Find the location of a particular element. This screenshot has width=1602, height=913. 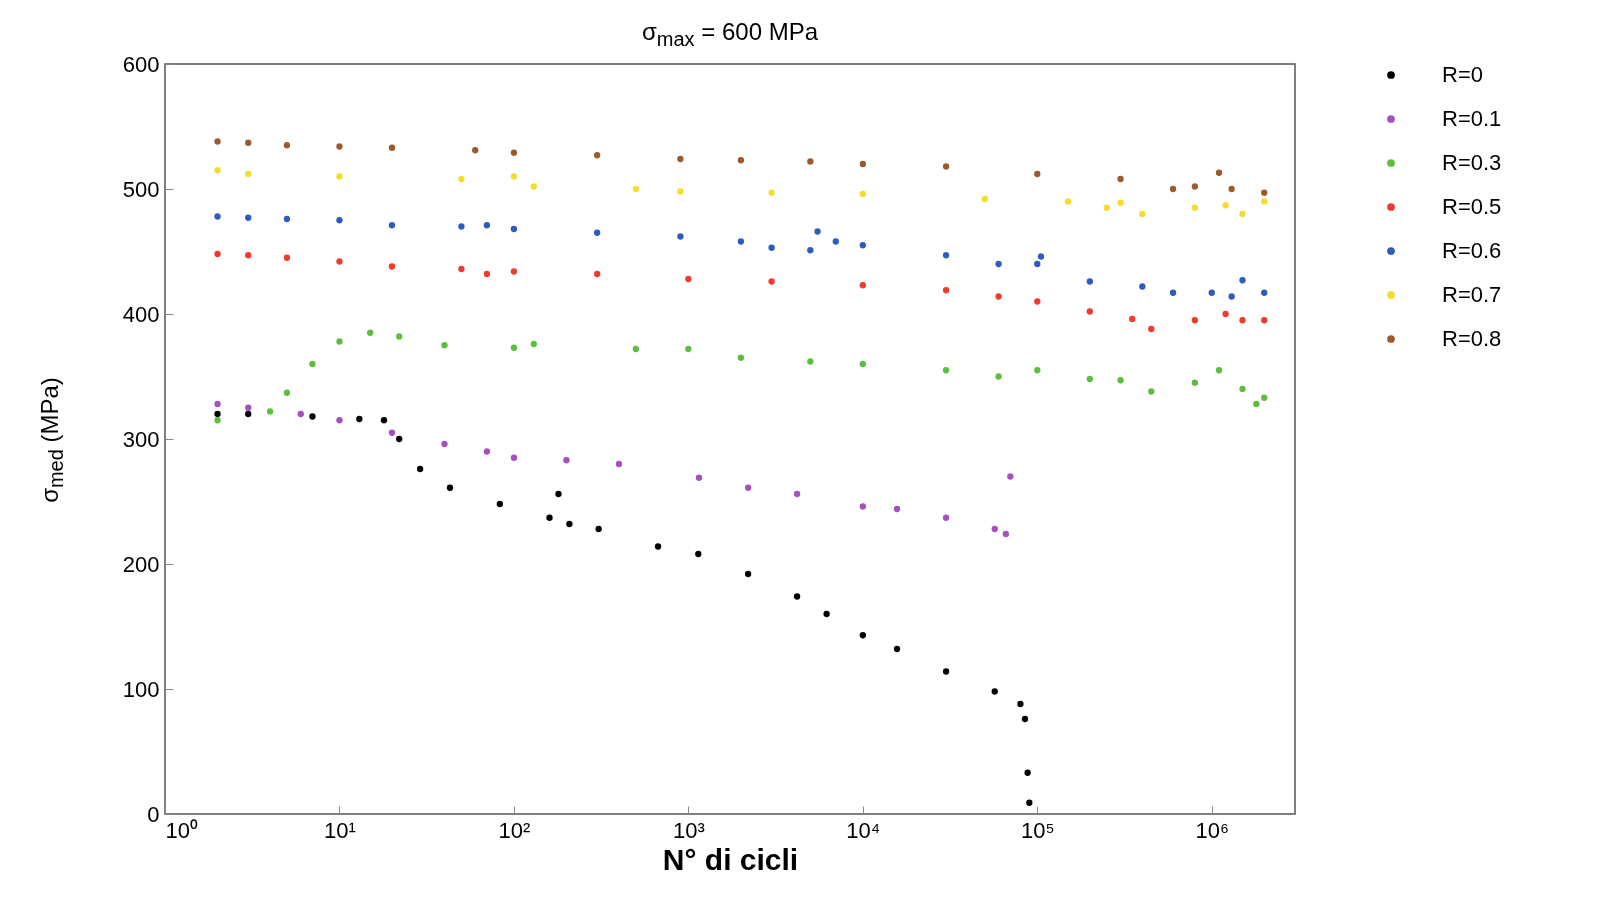

y-tick-label: 600 is located at coordinates (141, 64).